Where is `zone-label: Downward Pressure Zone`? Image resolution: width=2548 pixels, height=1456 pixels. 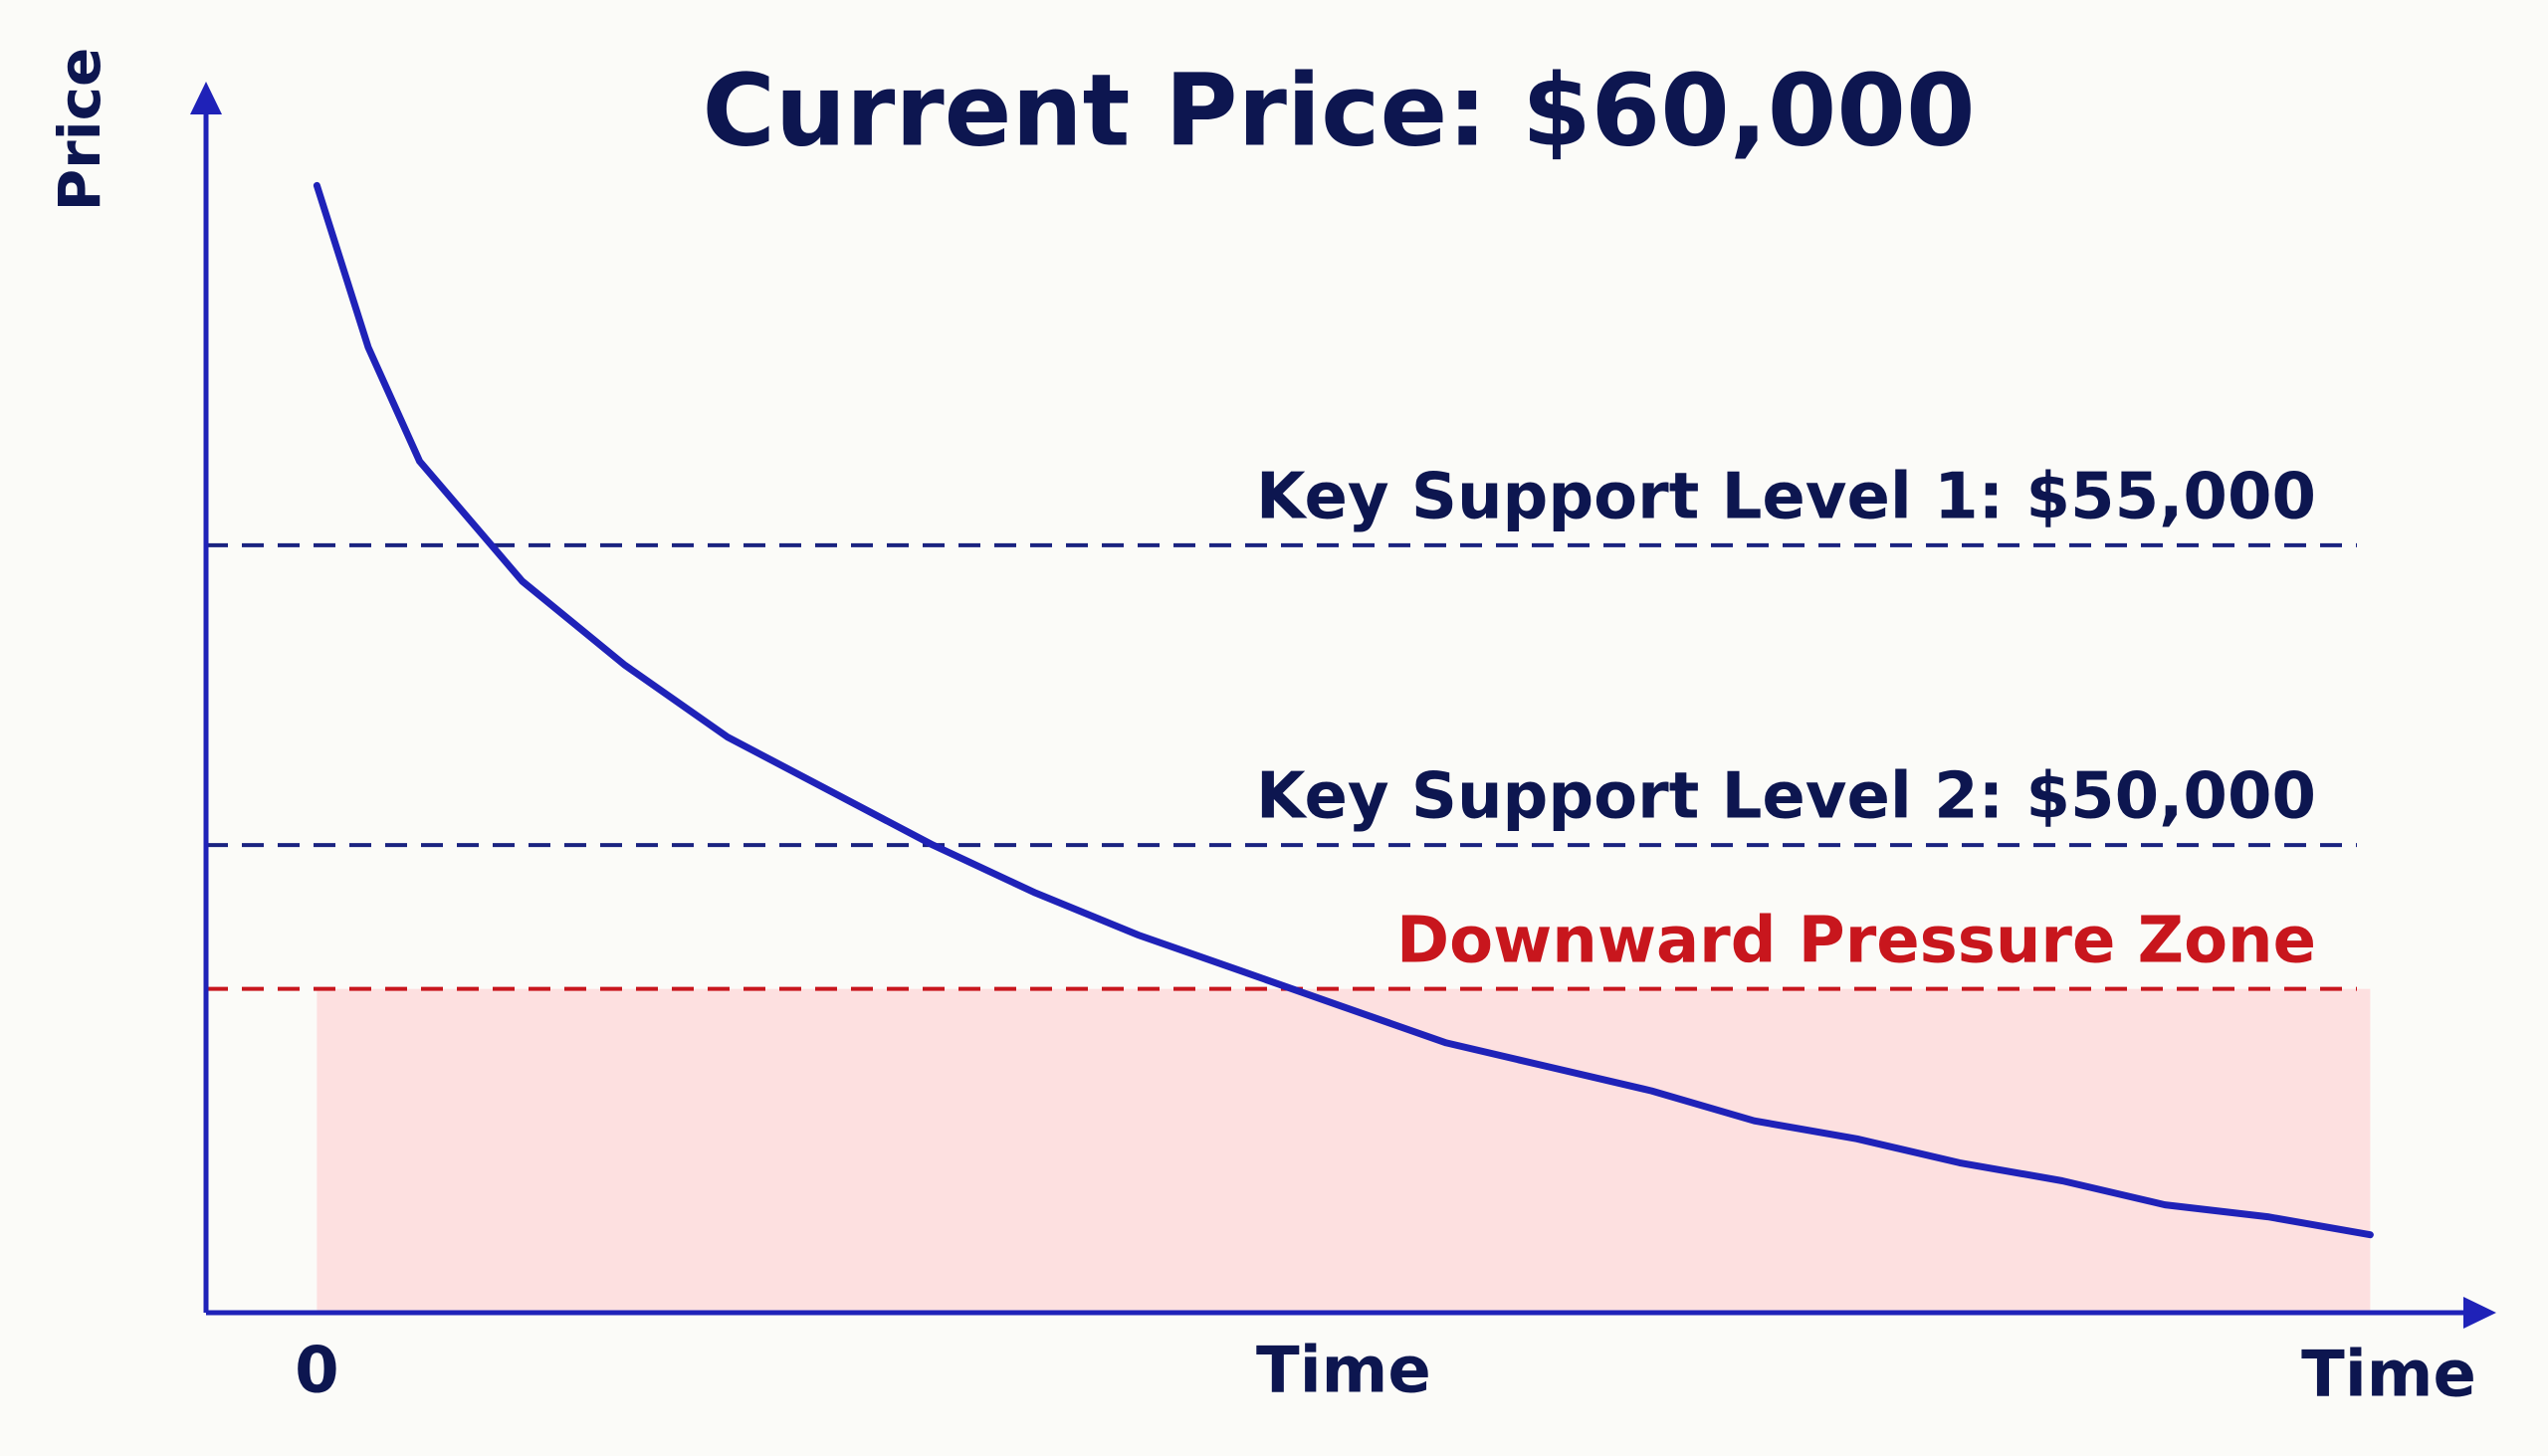
zone-label: Downward Pressure Zone is located at coordinates (1856, 940).